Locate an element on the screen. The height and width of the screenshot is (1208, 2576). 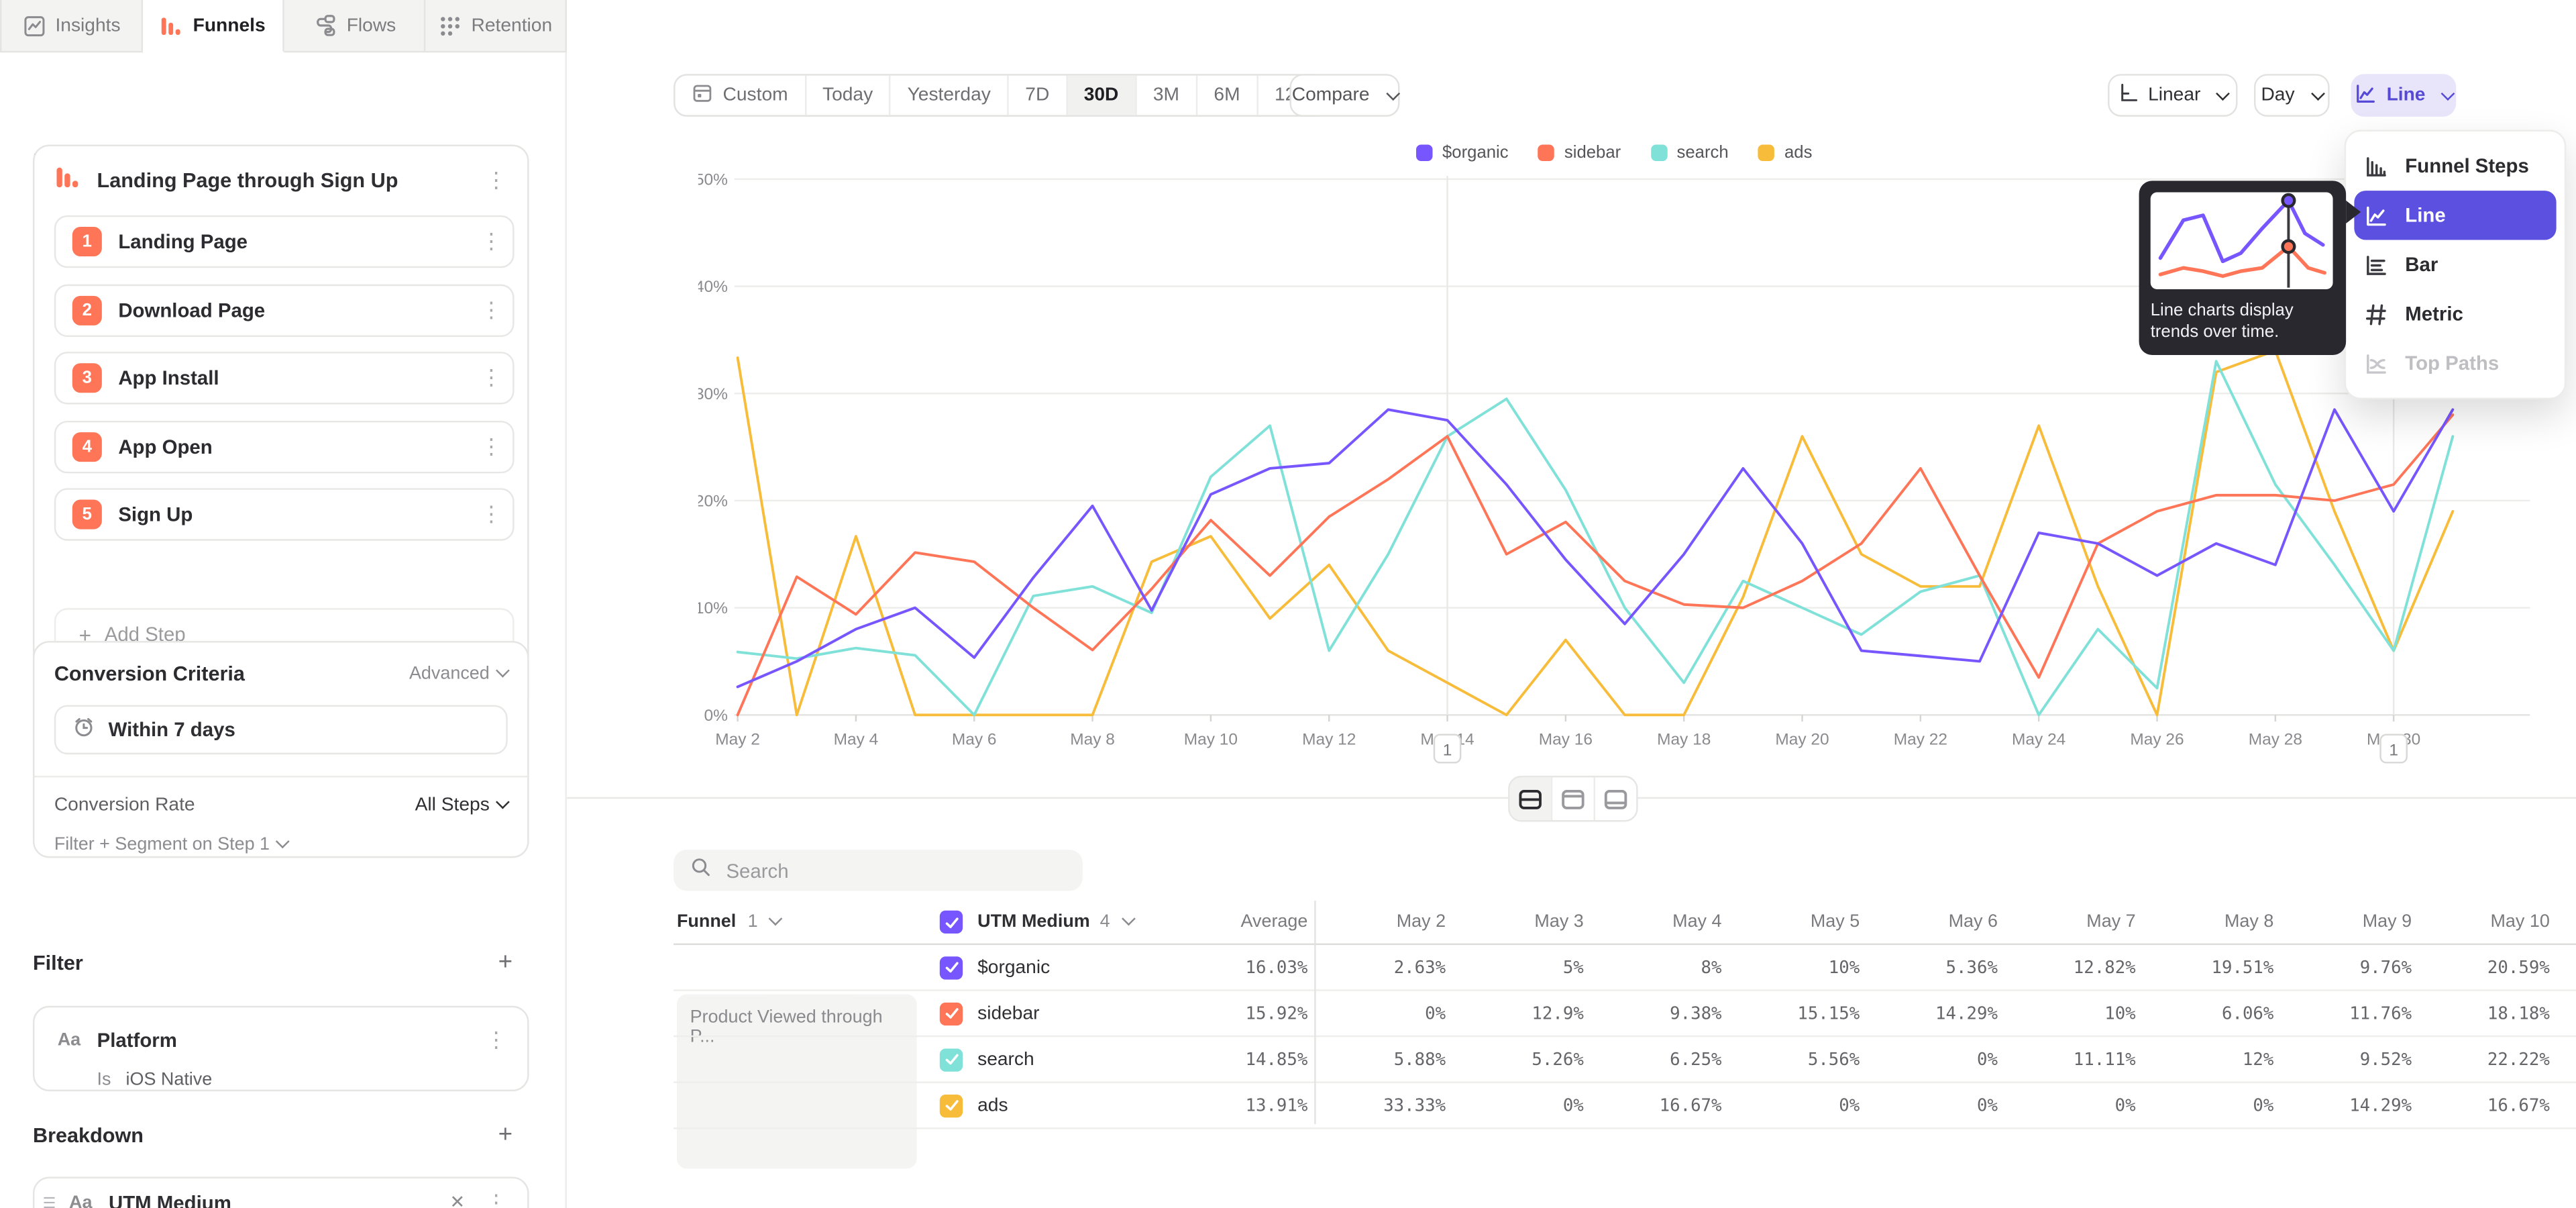
top-paths-icon is located at coordinates (2376, 363).